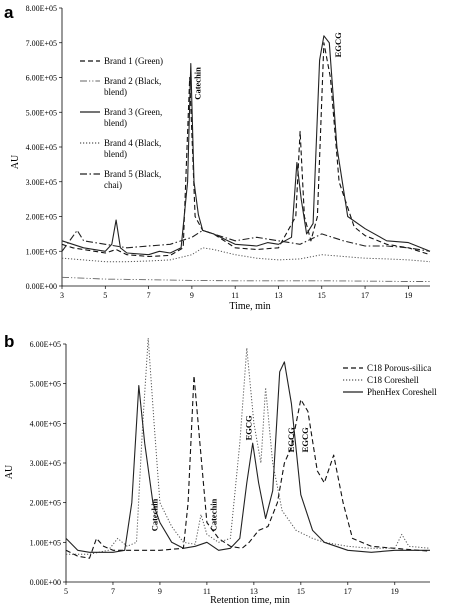  What do you see at coordinates (41, 286) in the screenshot?
I see `panel-a-y-tick-label: 0.00E+00` at bounding box center [41, 286].